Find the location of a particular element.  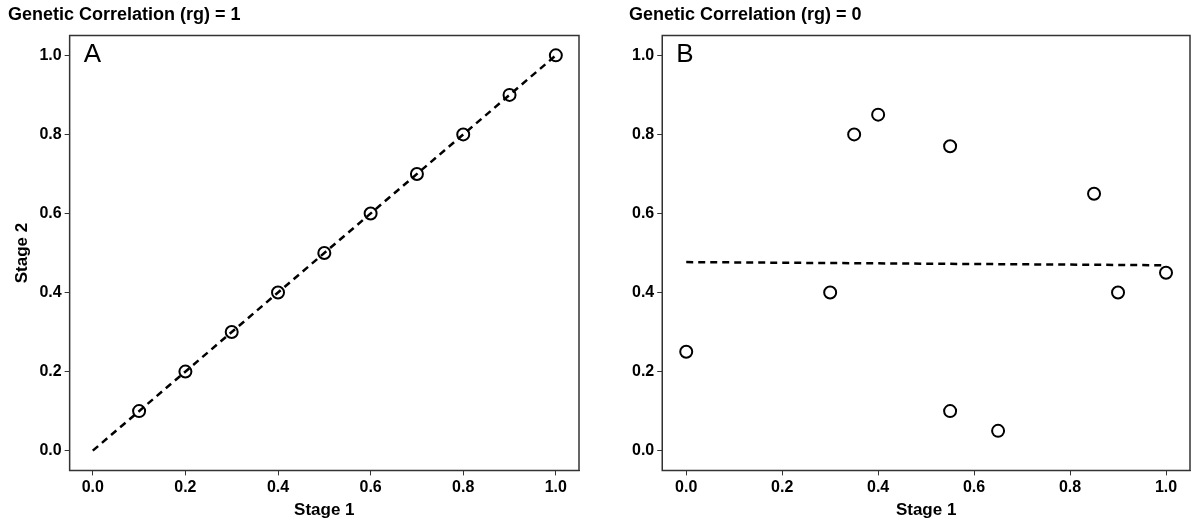

chart-title: Genetic Correlation (rg) = 1 is located at coordinates (124, 13).